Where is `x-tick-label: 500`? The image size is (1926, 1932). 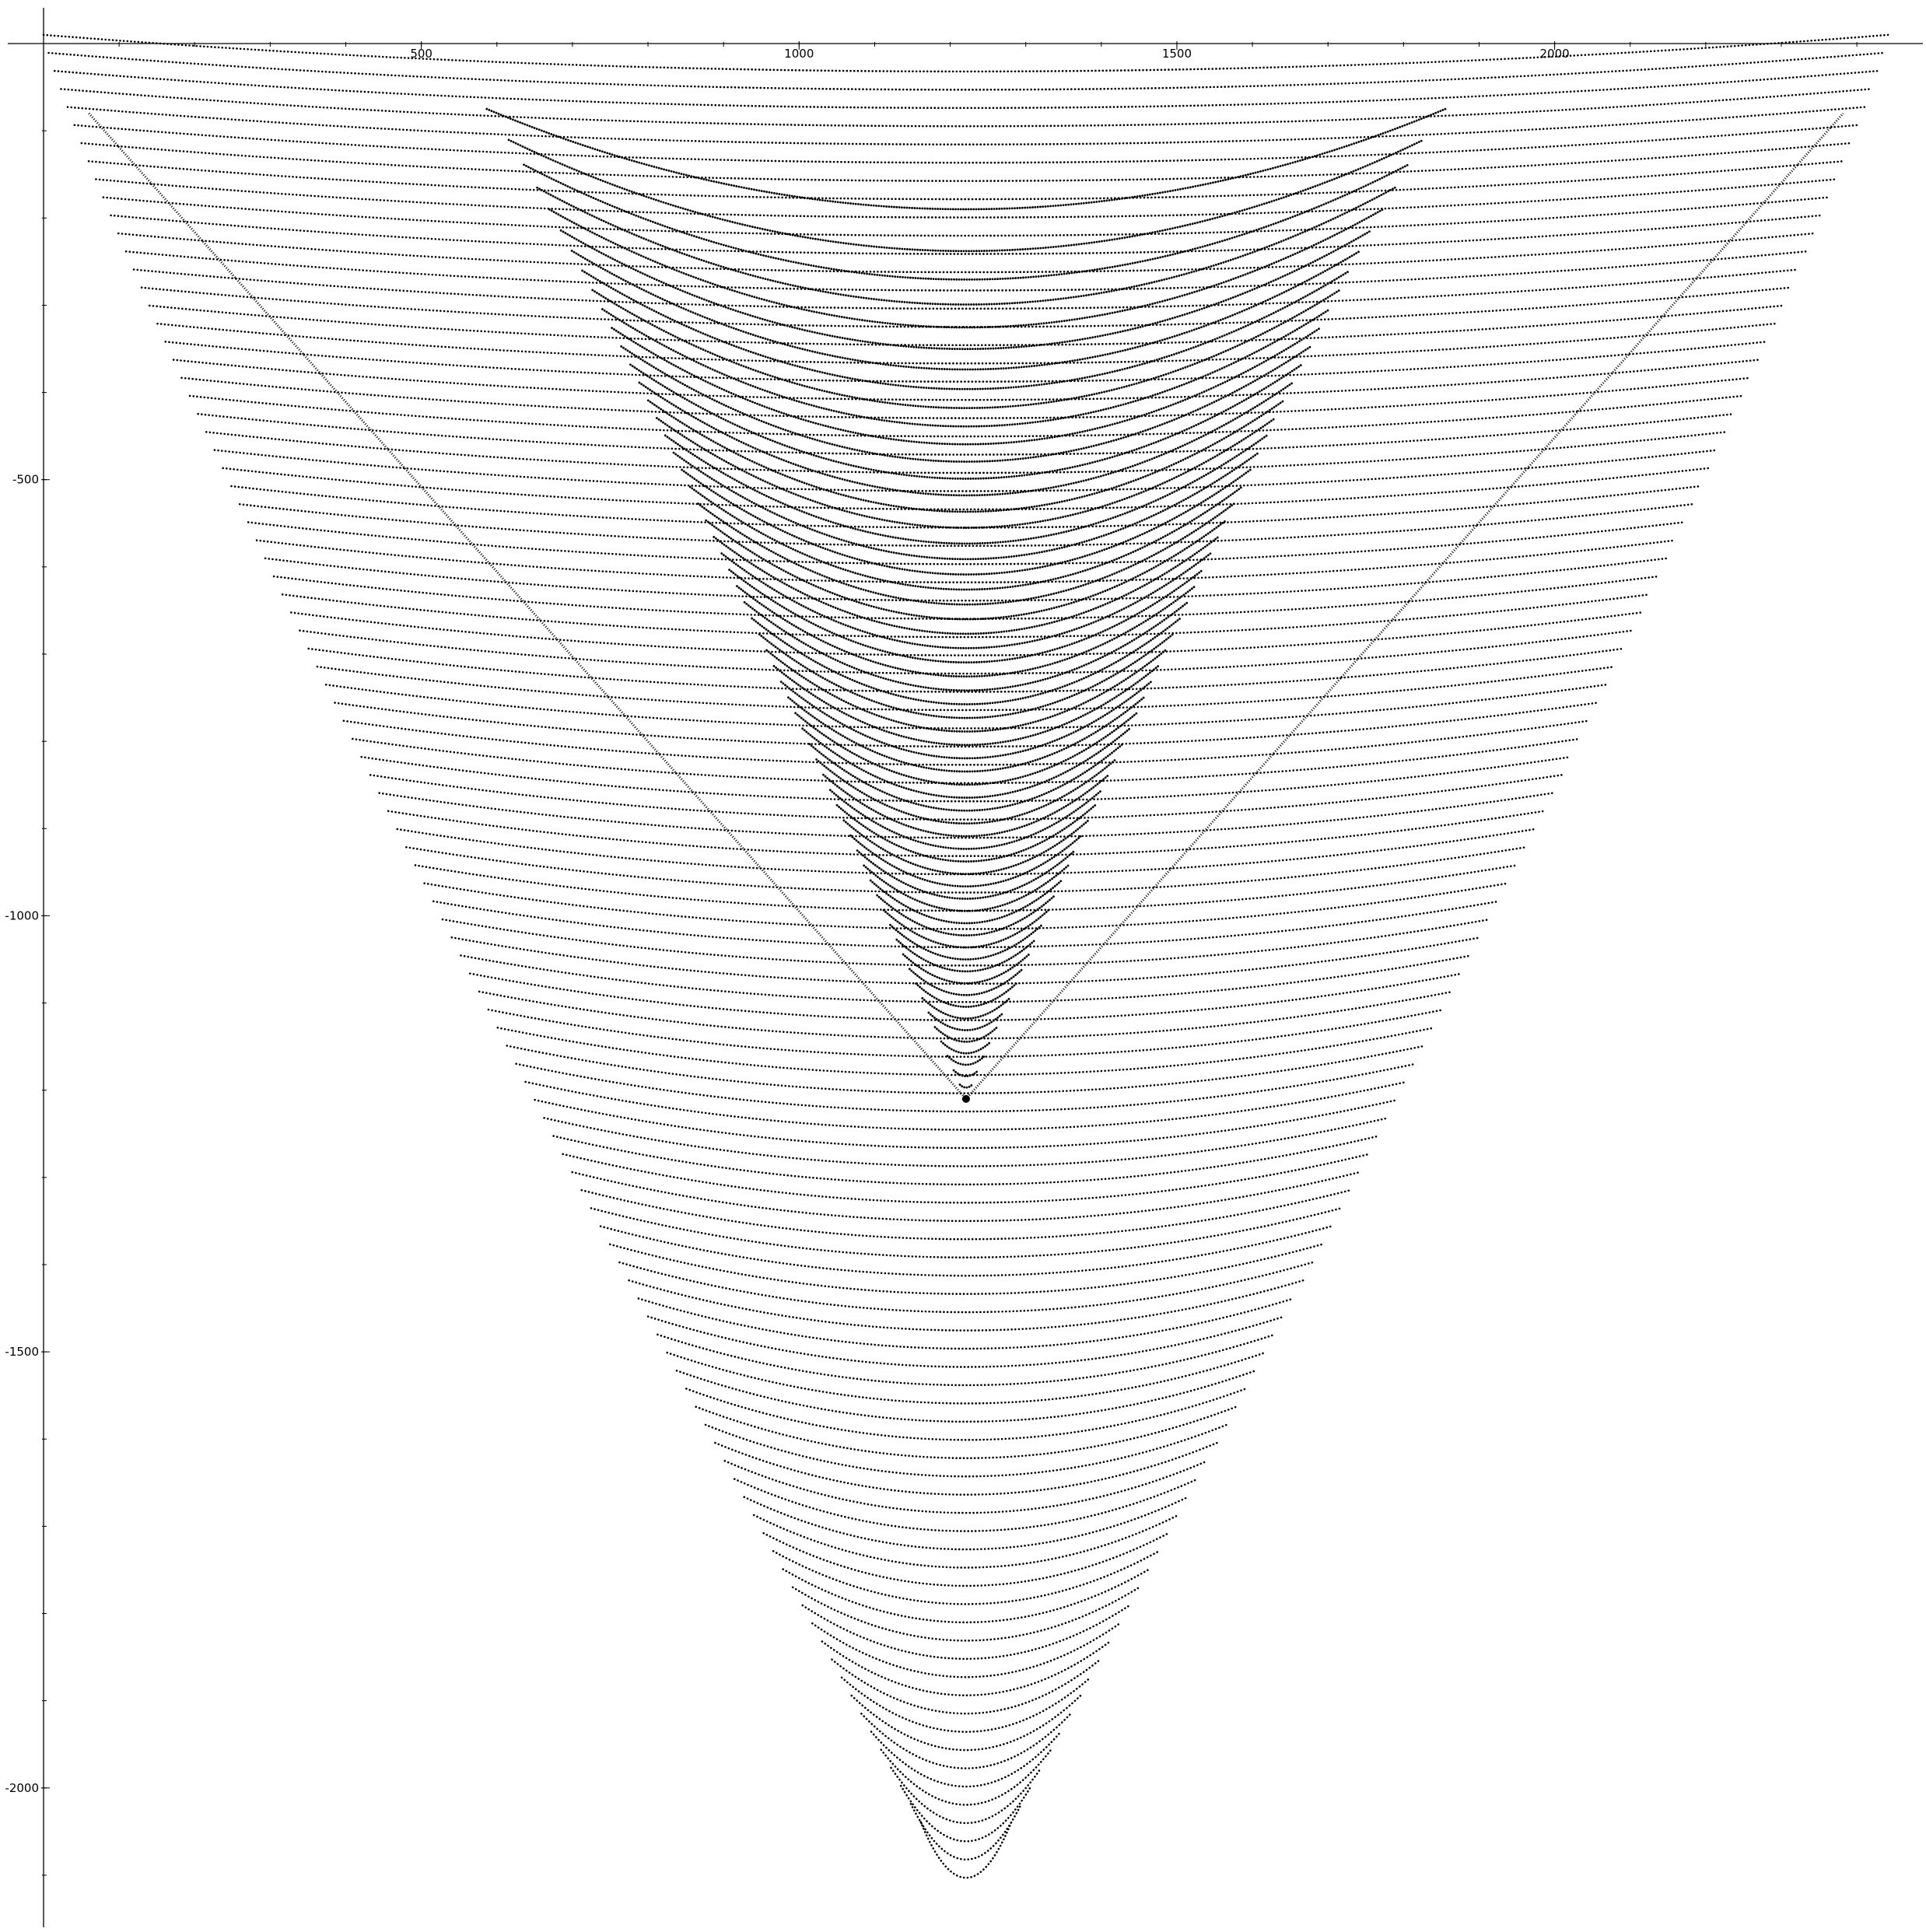
x-tick-label: 500 is located at coordinates (421, 54).